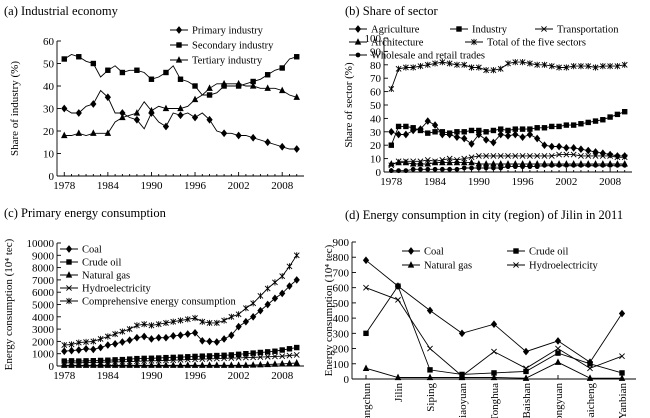  I want to click on series-line, so click(494, 330).